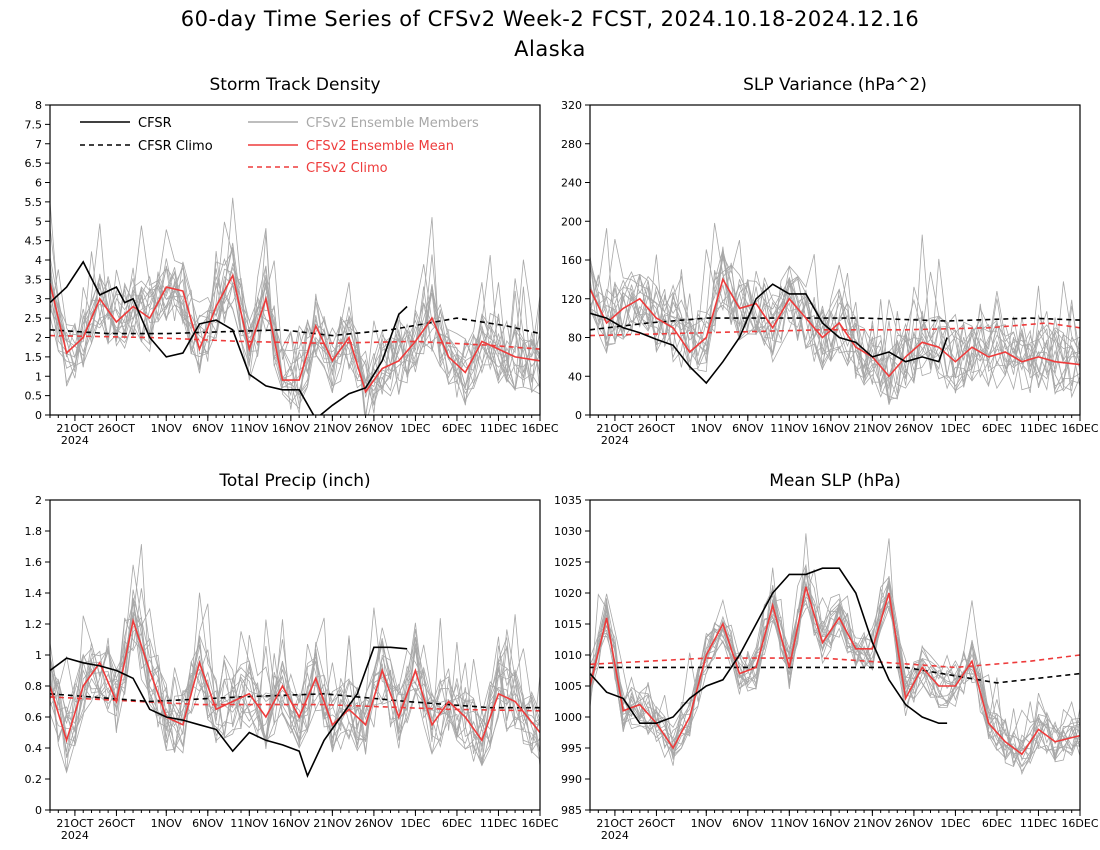 The height and width of the screenshot is (850, 1100). I want to click on y-tick-label: 3, so click(38, 299).